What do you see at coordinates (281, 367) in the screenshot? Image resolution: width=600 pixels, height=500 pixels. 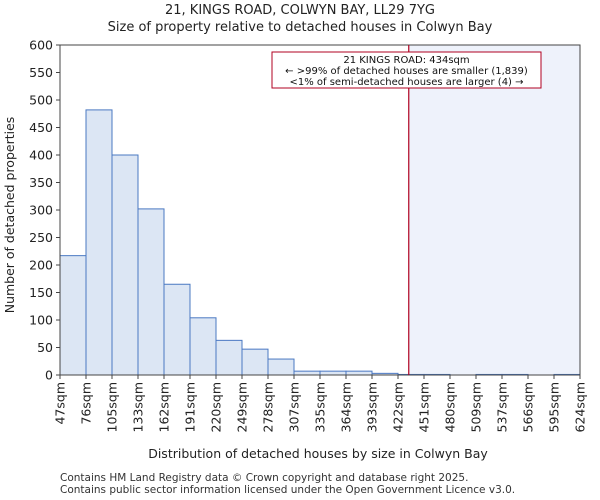 I see `bar-278sqm` at bounding box center [281, 367].